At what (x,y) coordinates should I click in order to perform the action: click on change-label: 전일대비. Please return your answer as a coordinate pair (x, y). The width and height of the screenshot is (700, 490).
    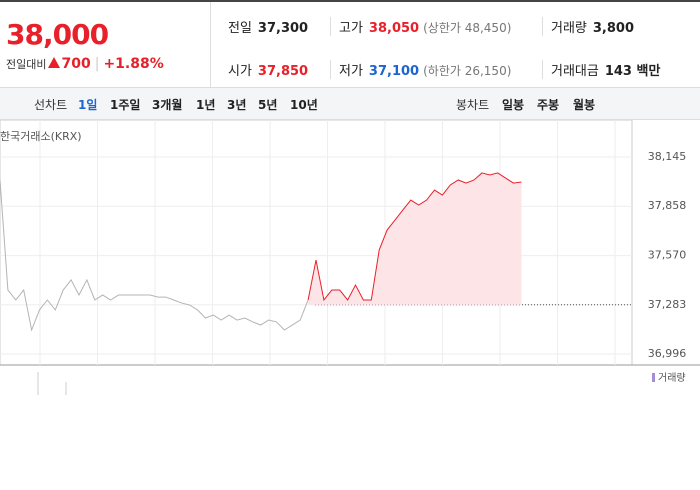
    Looking at the image, I should click on (26, 64).